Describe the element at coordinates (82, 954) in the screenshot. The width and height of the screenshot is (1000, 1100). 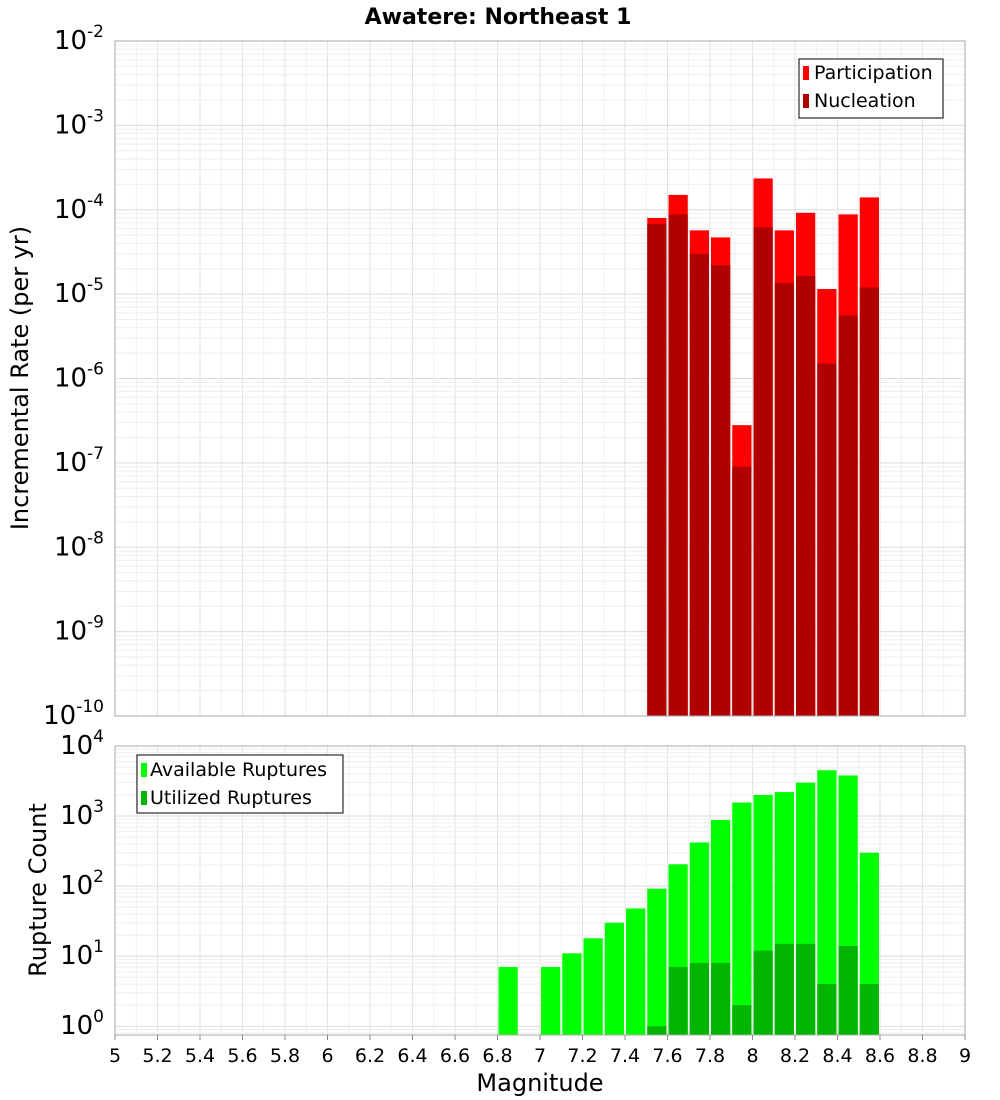
I see `count-y-tick-label: 10¹` at that location.